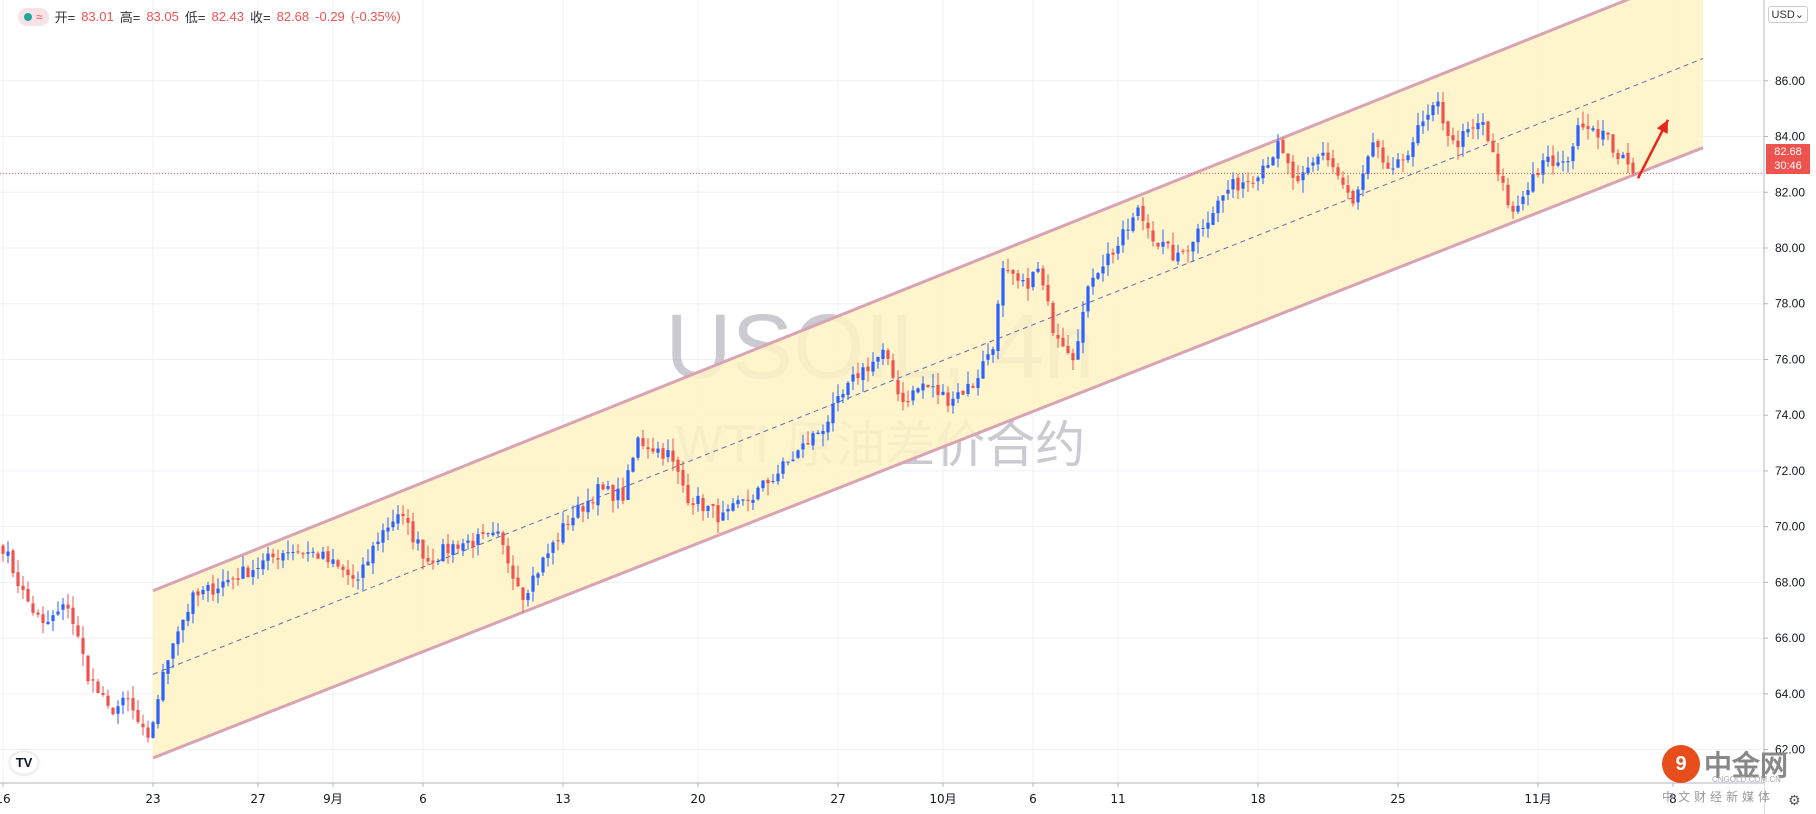 The width and height of the screenshot is (1816, 814). What do you see at coordinates (1790, 415) in the screenshot?
I see `price-tick-label: 74.00` at bounding box center [1790, 415].